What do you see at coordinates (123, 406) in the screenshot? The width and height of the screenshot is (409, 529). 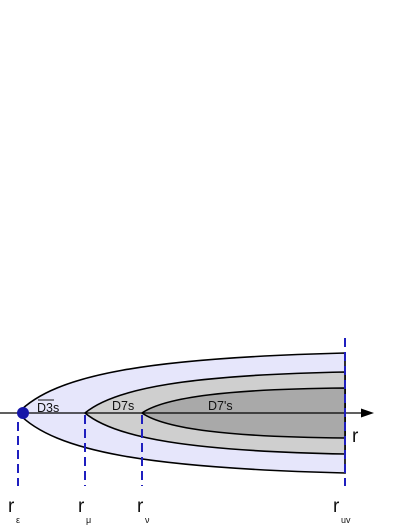 I see `region-label-d7s: D7s` at bounding box center [123, 406].